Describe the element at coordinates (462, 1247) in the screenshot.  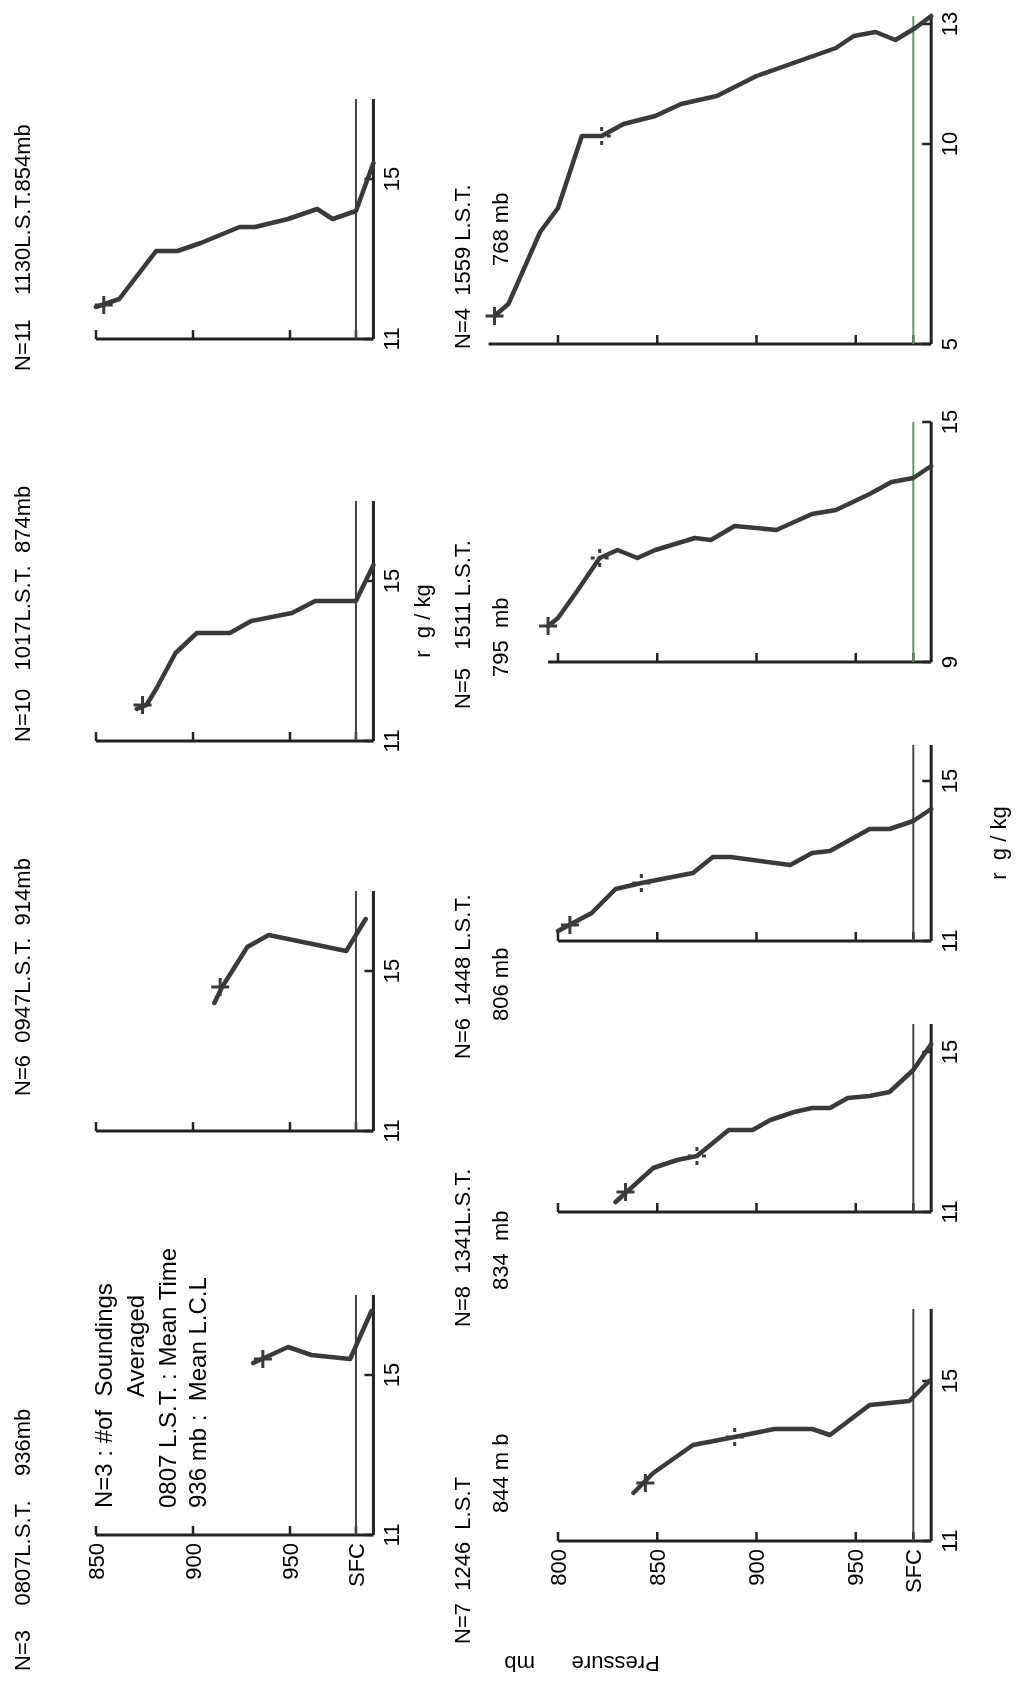
I see `text: N=8 1341L.S.T.` at that location.